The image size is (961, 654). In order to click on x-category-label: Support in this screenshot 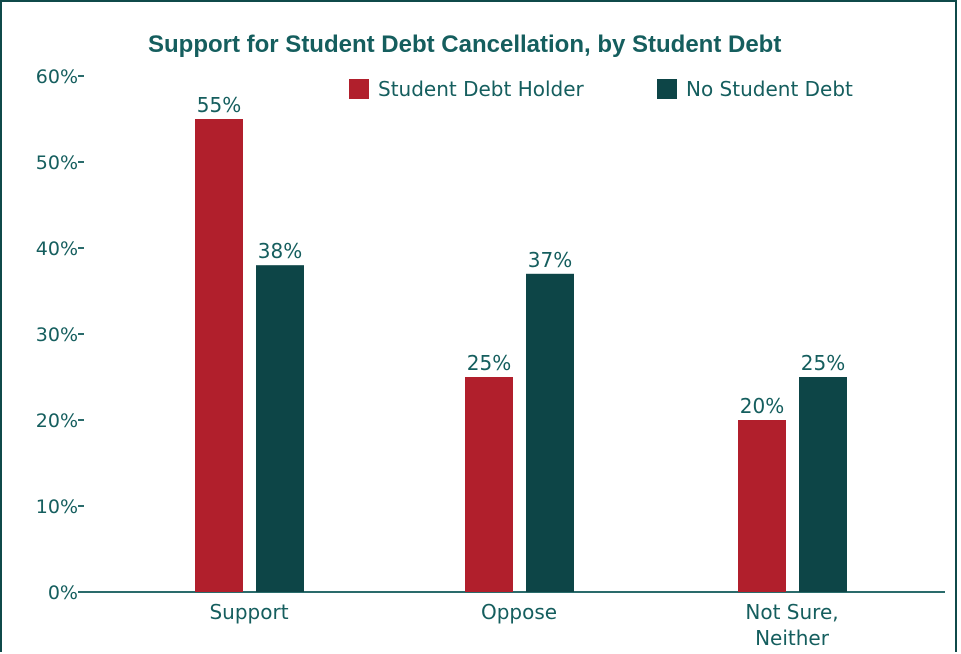, I will do `click(248, 612)`.